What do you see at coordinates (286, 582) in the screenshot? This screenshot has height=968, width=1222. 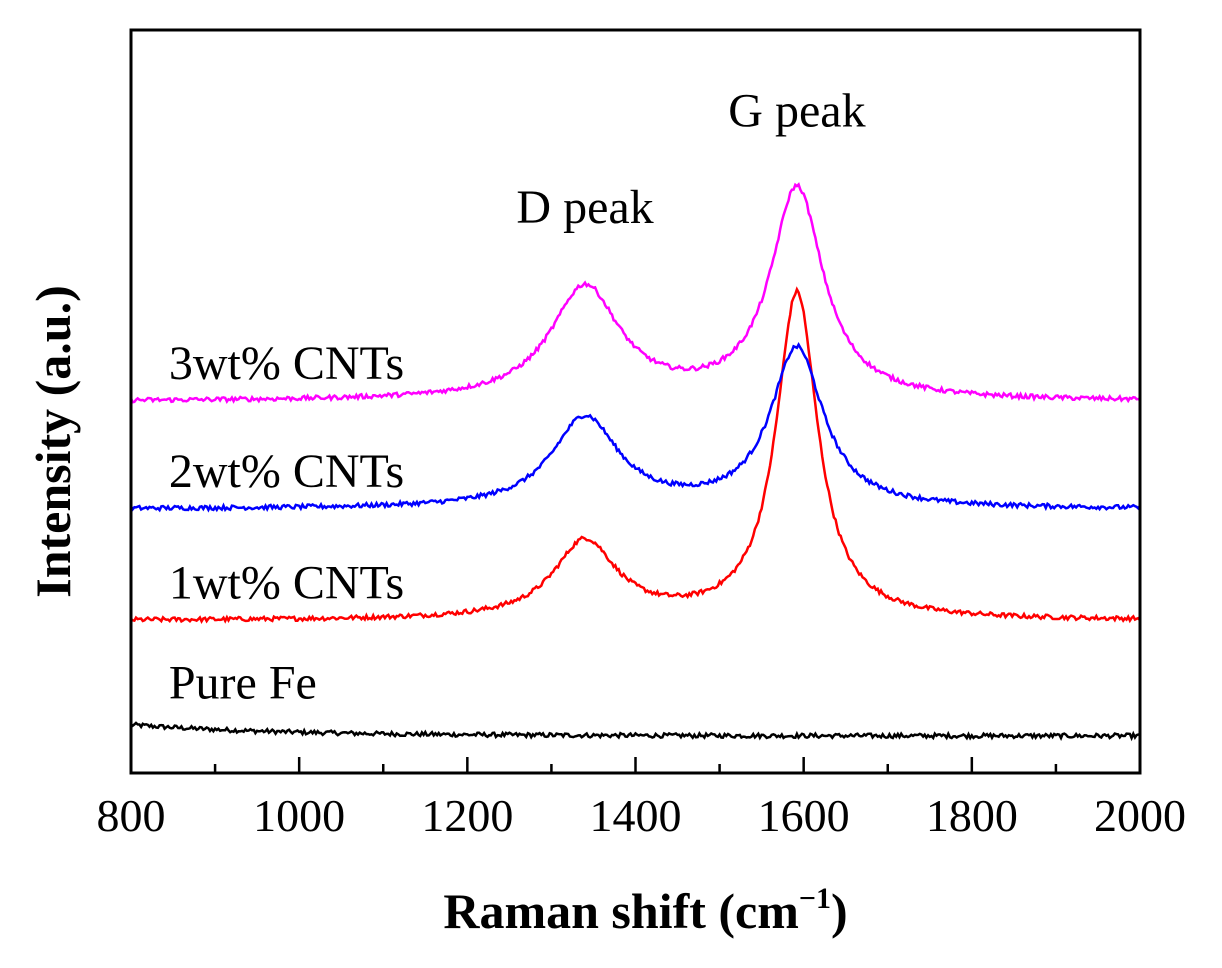 I see `annotation-1wt-cnts: 1wt% CNTs` at bounding box center [286, 582].